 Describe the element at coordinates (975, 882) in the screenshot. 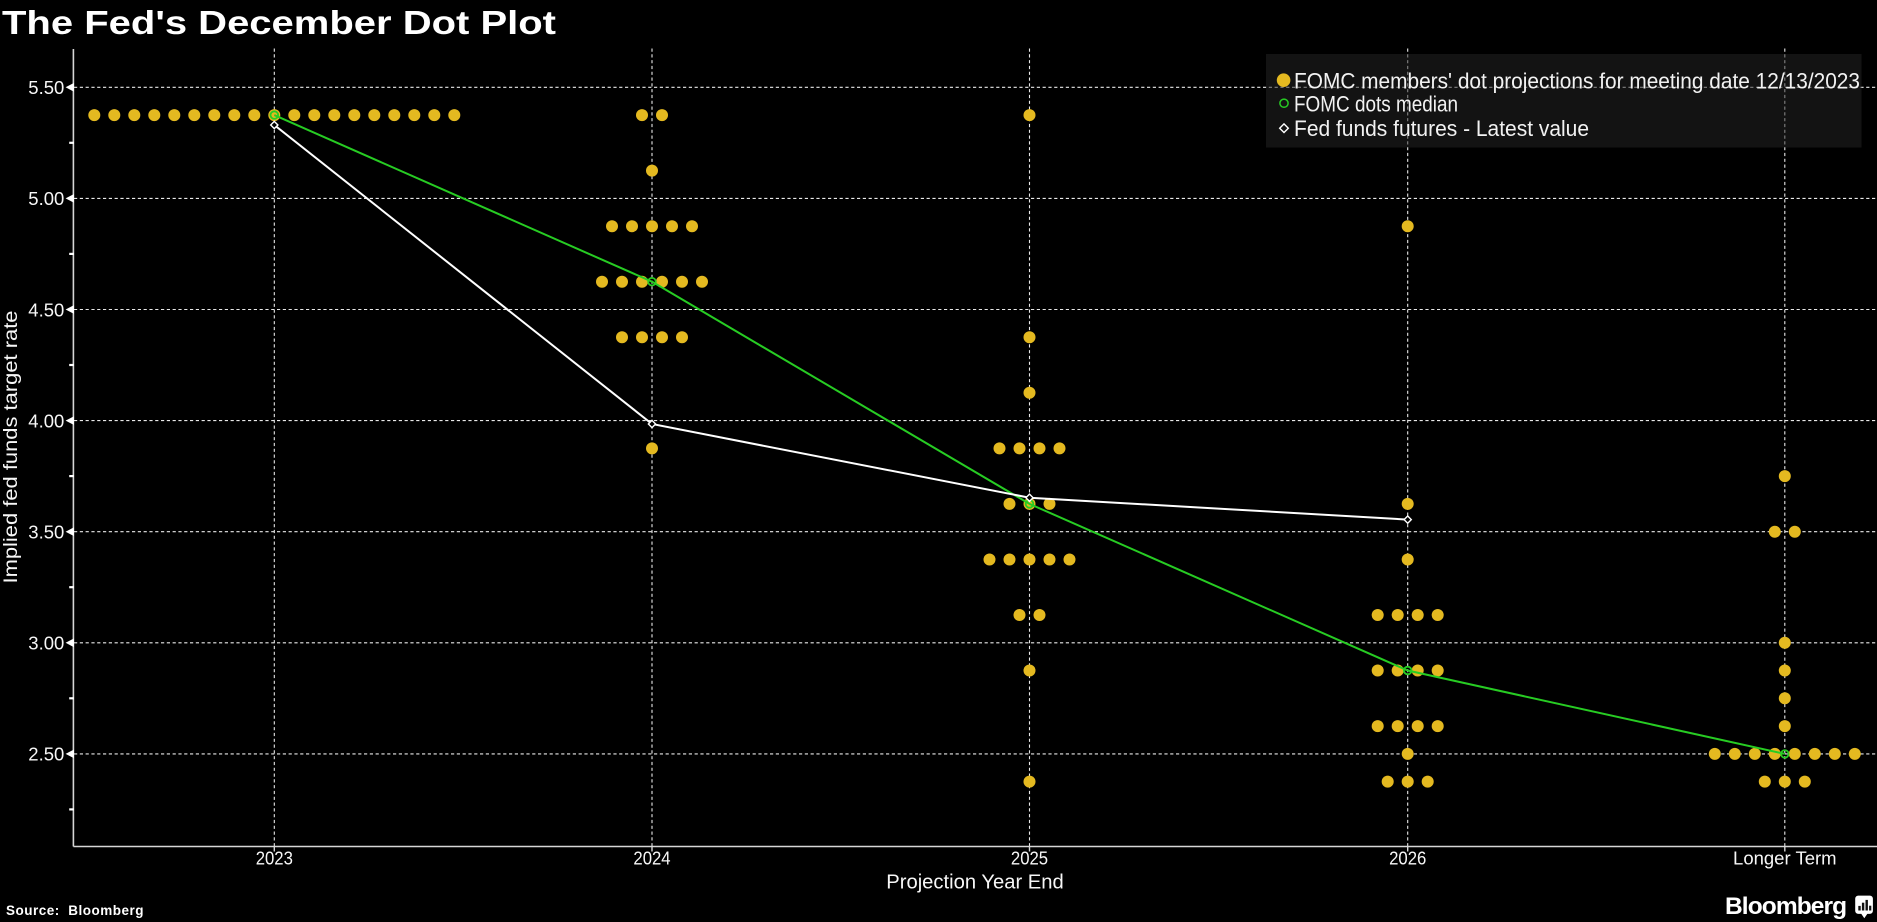

I see `svg-text: Projection Year End` at that location.